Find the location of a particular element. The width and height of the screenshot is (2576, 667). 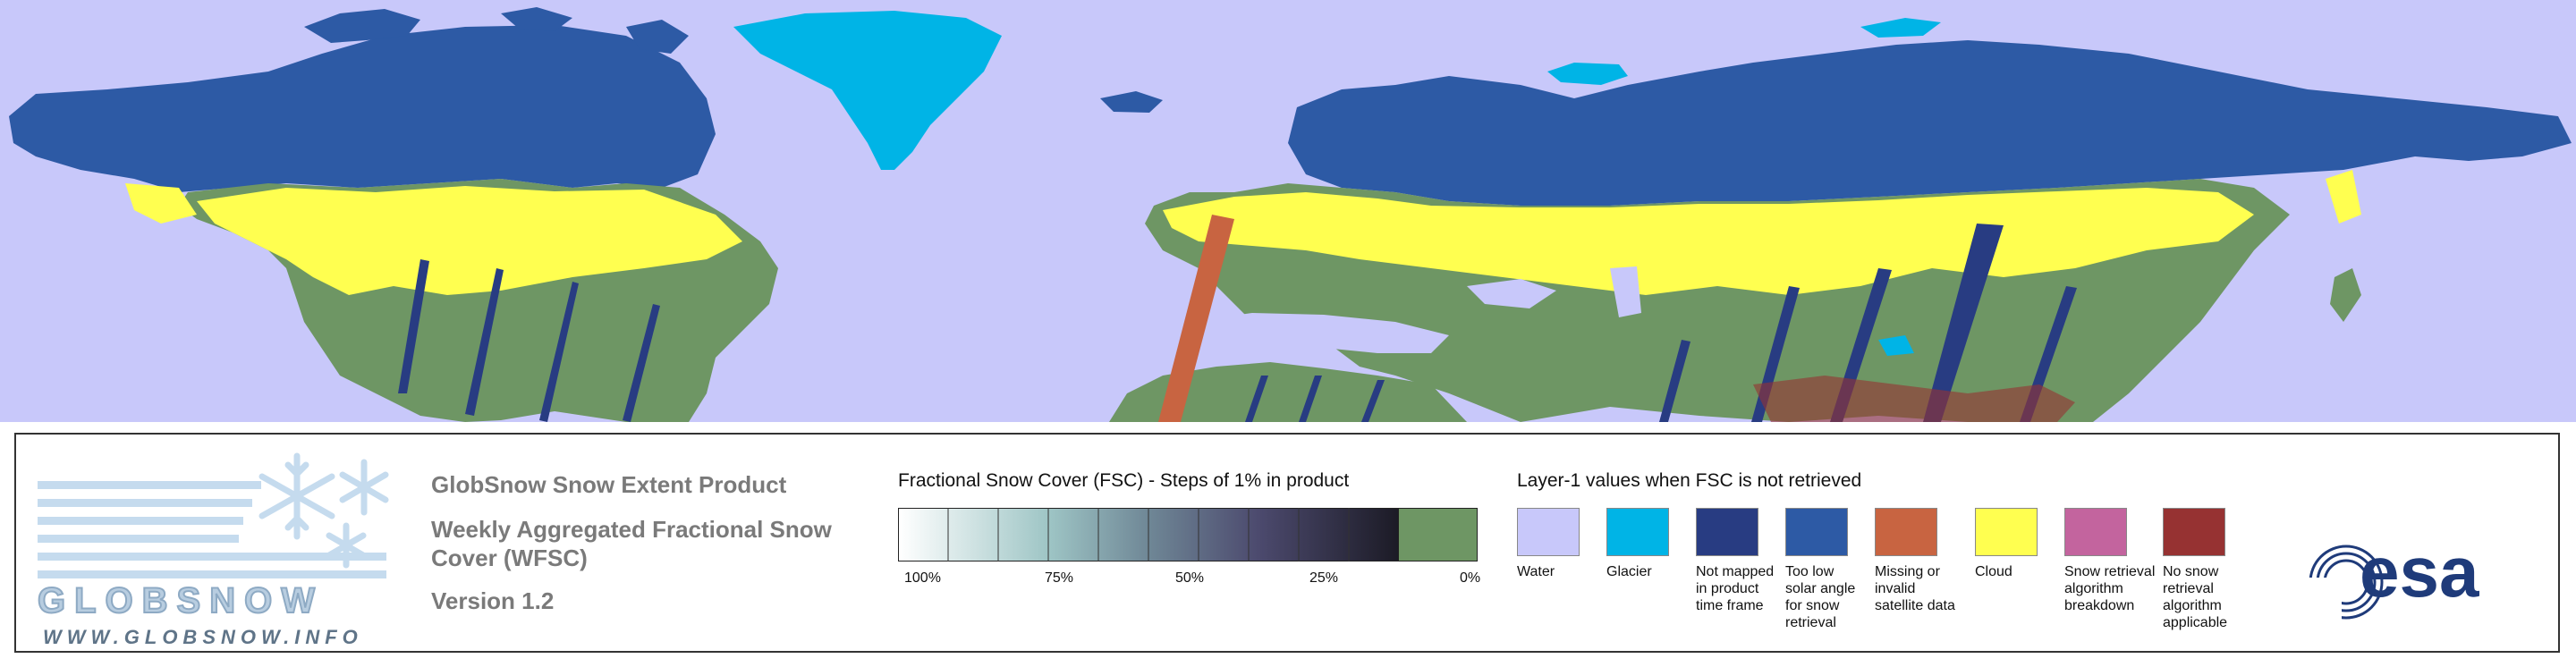

legend-swatch-low-solar-angle is located at coordinates (1816, 532).